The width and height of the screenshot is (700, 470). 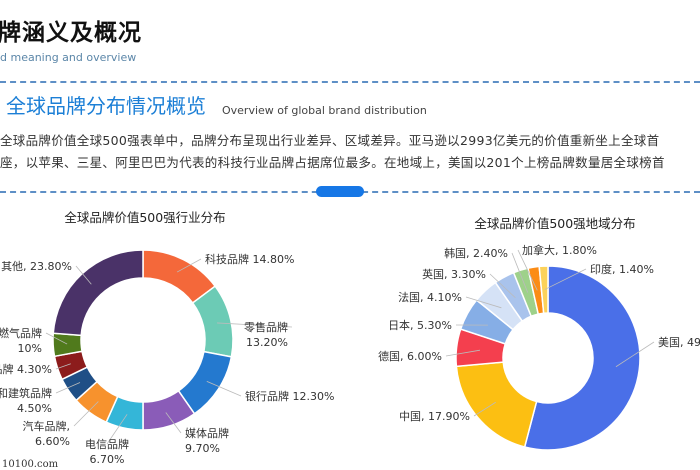 I want to click on watermark: 10100.com, so click(x=30, y=464).